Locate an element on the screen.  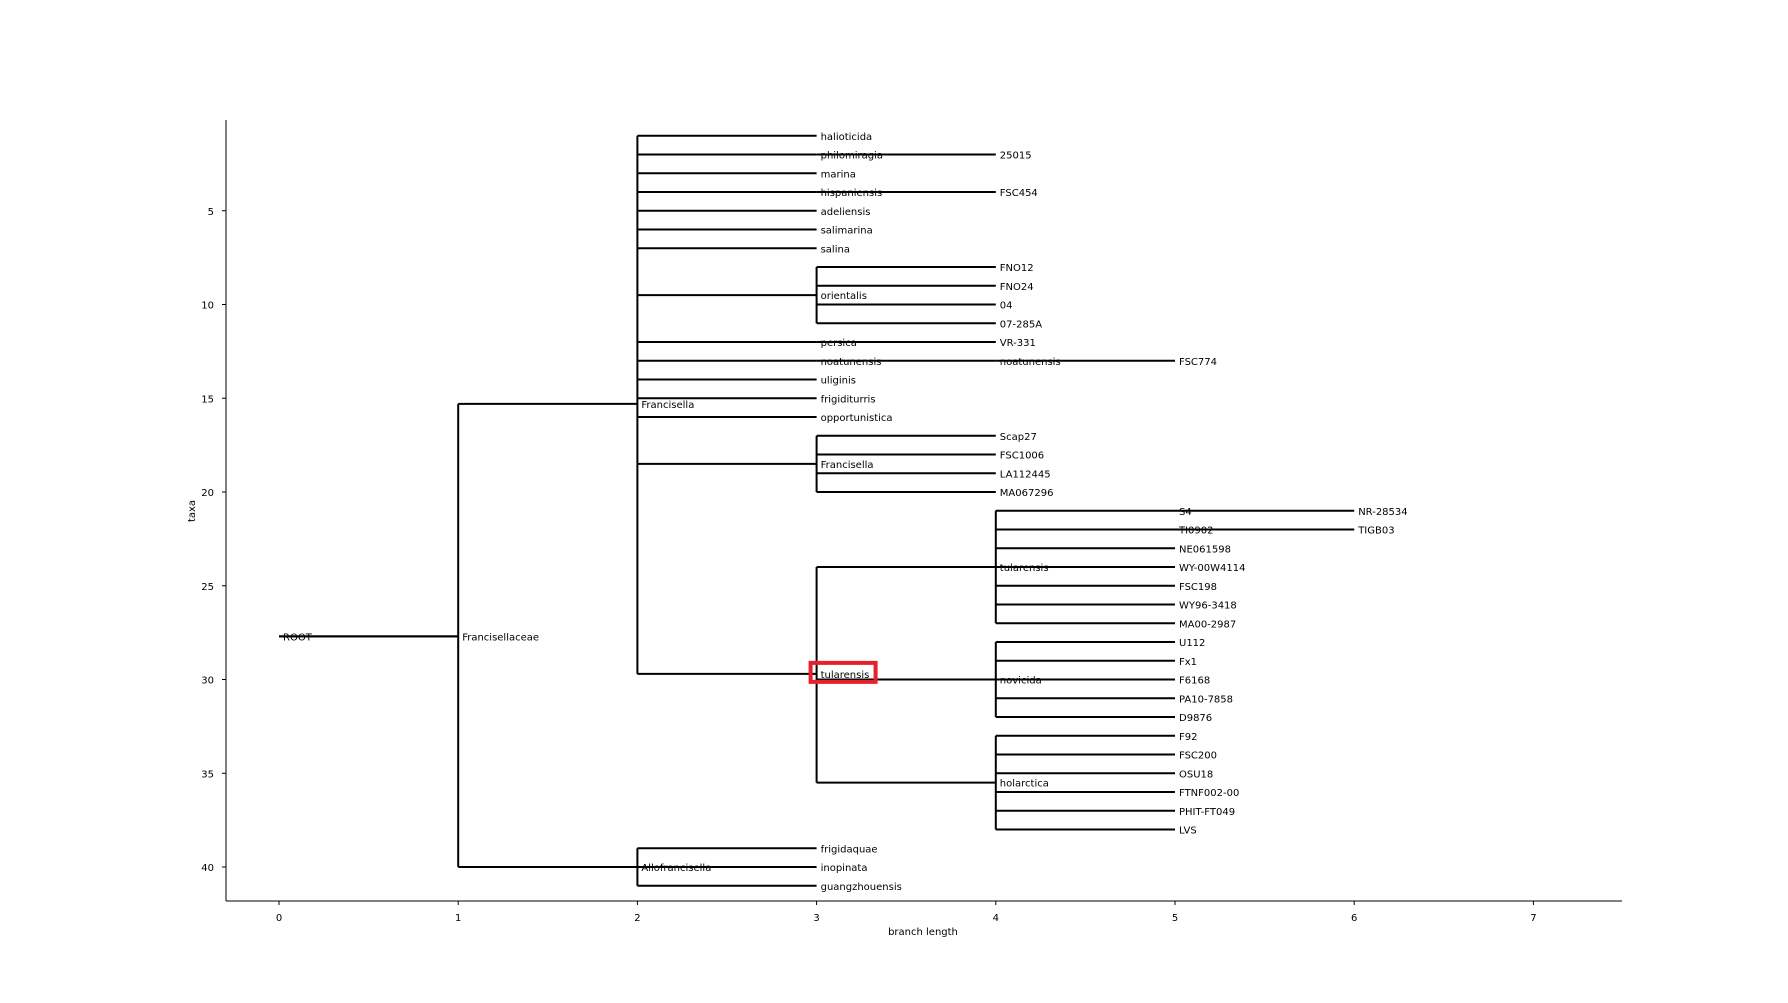
y-axis-ticks: 5 10 15 20 25 30 35 40 is located at coordinates (213, 540).